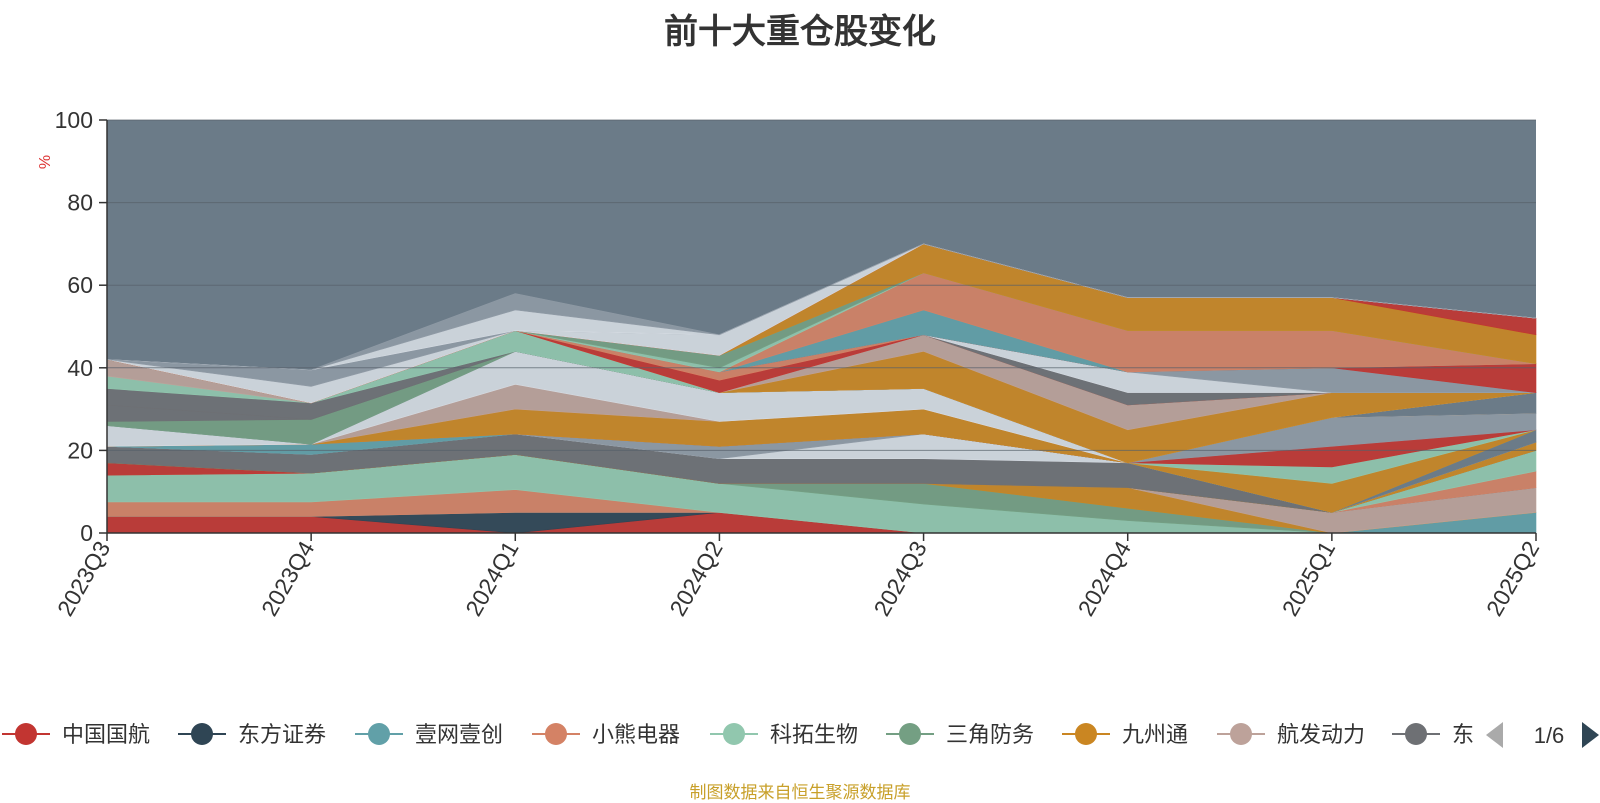 This screenshot has width=1600, height=803. What do you see at coordinates (1590, 735) in the screenshot?
I see `legend-next-page-icon` at bounding box center [1590, 735].